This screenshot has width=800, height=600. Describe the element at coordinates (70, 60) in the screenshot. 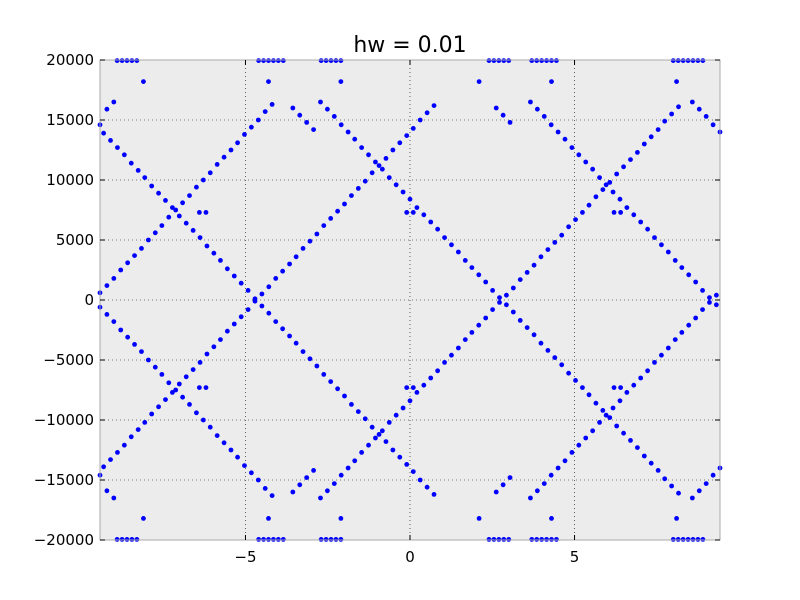

I see `y-tick-label: 20000` at that location.